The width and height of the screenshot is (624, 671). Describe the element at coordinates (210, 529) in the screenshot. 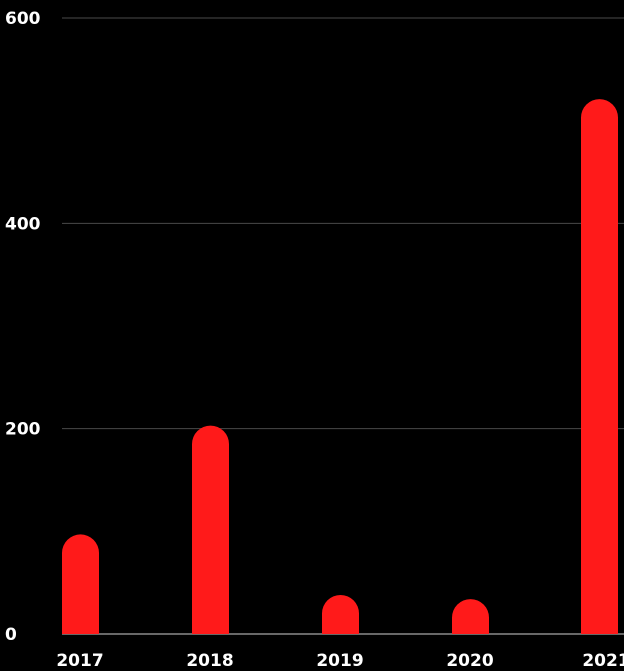

I see `bar-2018` at that location.